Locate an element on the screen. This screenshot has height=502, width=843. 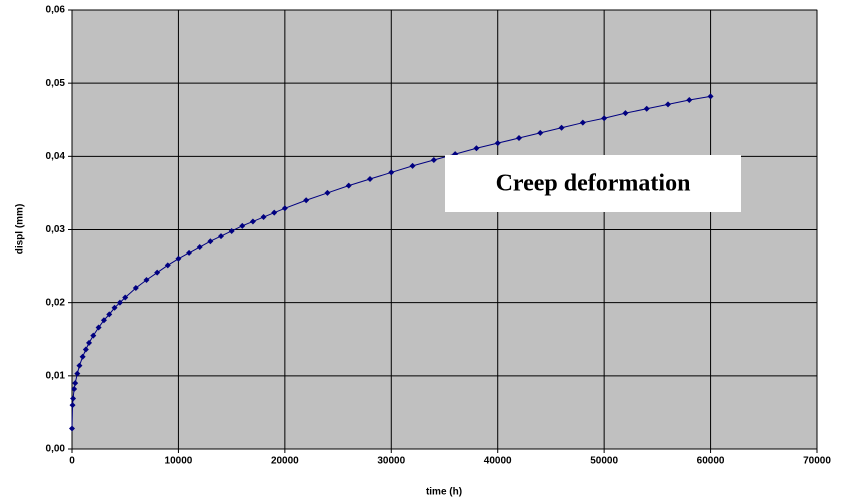
x-axis-label: time (h) is located at coordinates (444, 492).